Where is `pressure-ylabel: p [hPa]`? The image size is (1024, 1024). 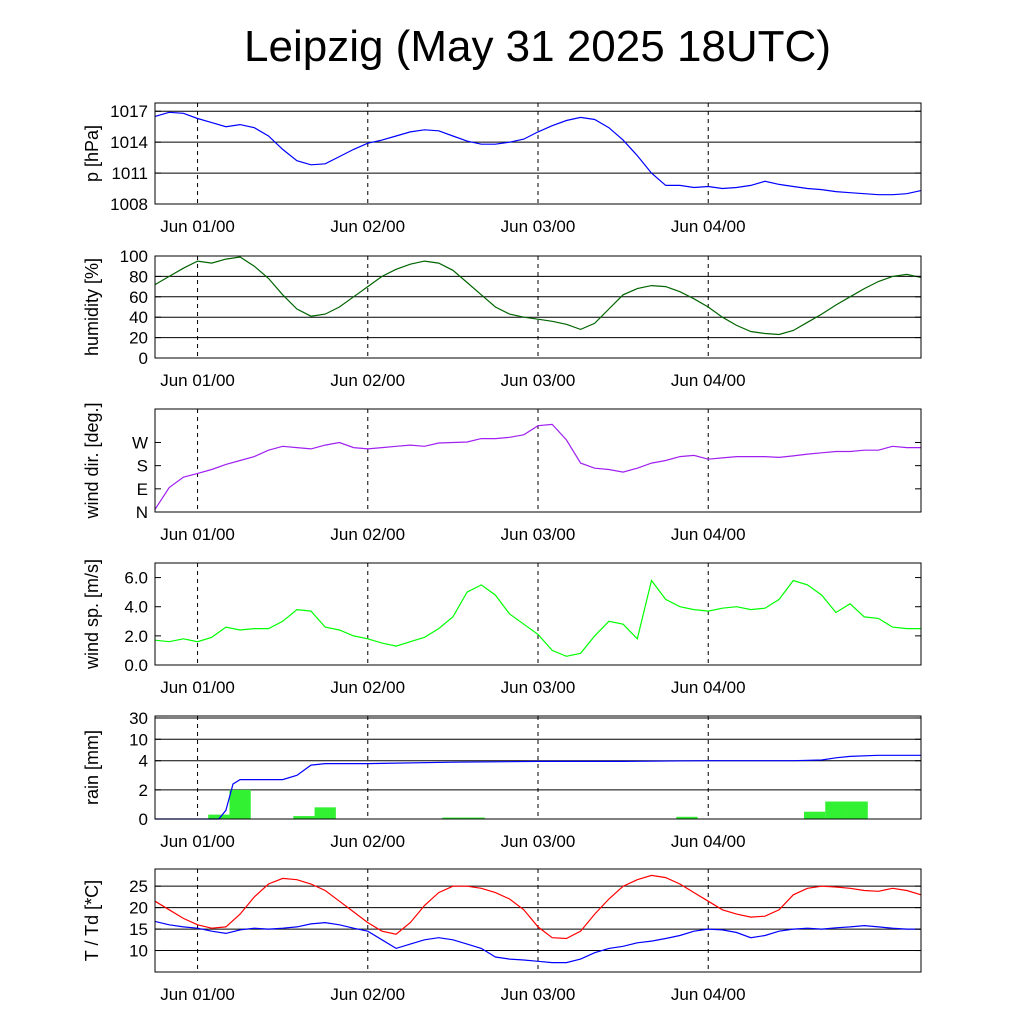
pressure-ylabel: p [hPa] is located at coordinates (92, 153).